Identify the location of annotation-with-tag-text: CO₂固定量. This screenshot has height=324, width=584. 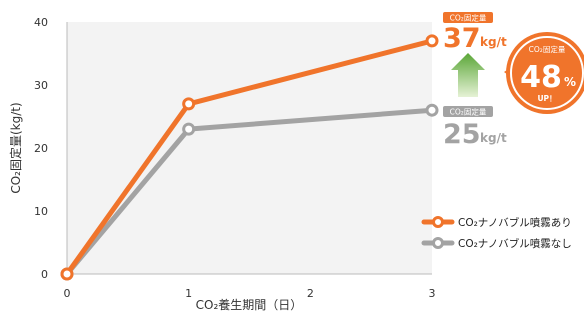
(468, 18).